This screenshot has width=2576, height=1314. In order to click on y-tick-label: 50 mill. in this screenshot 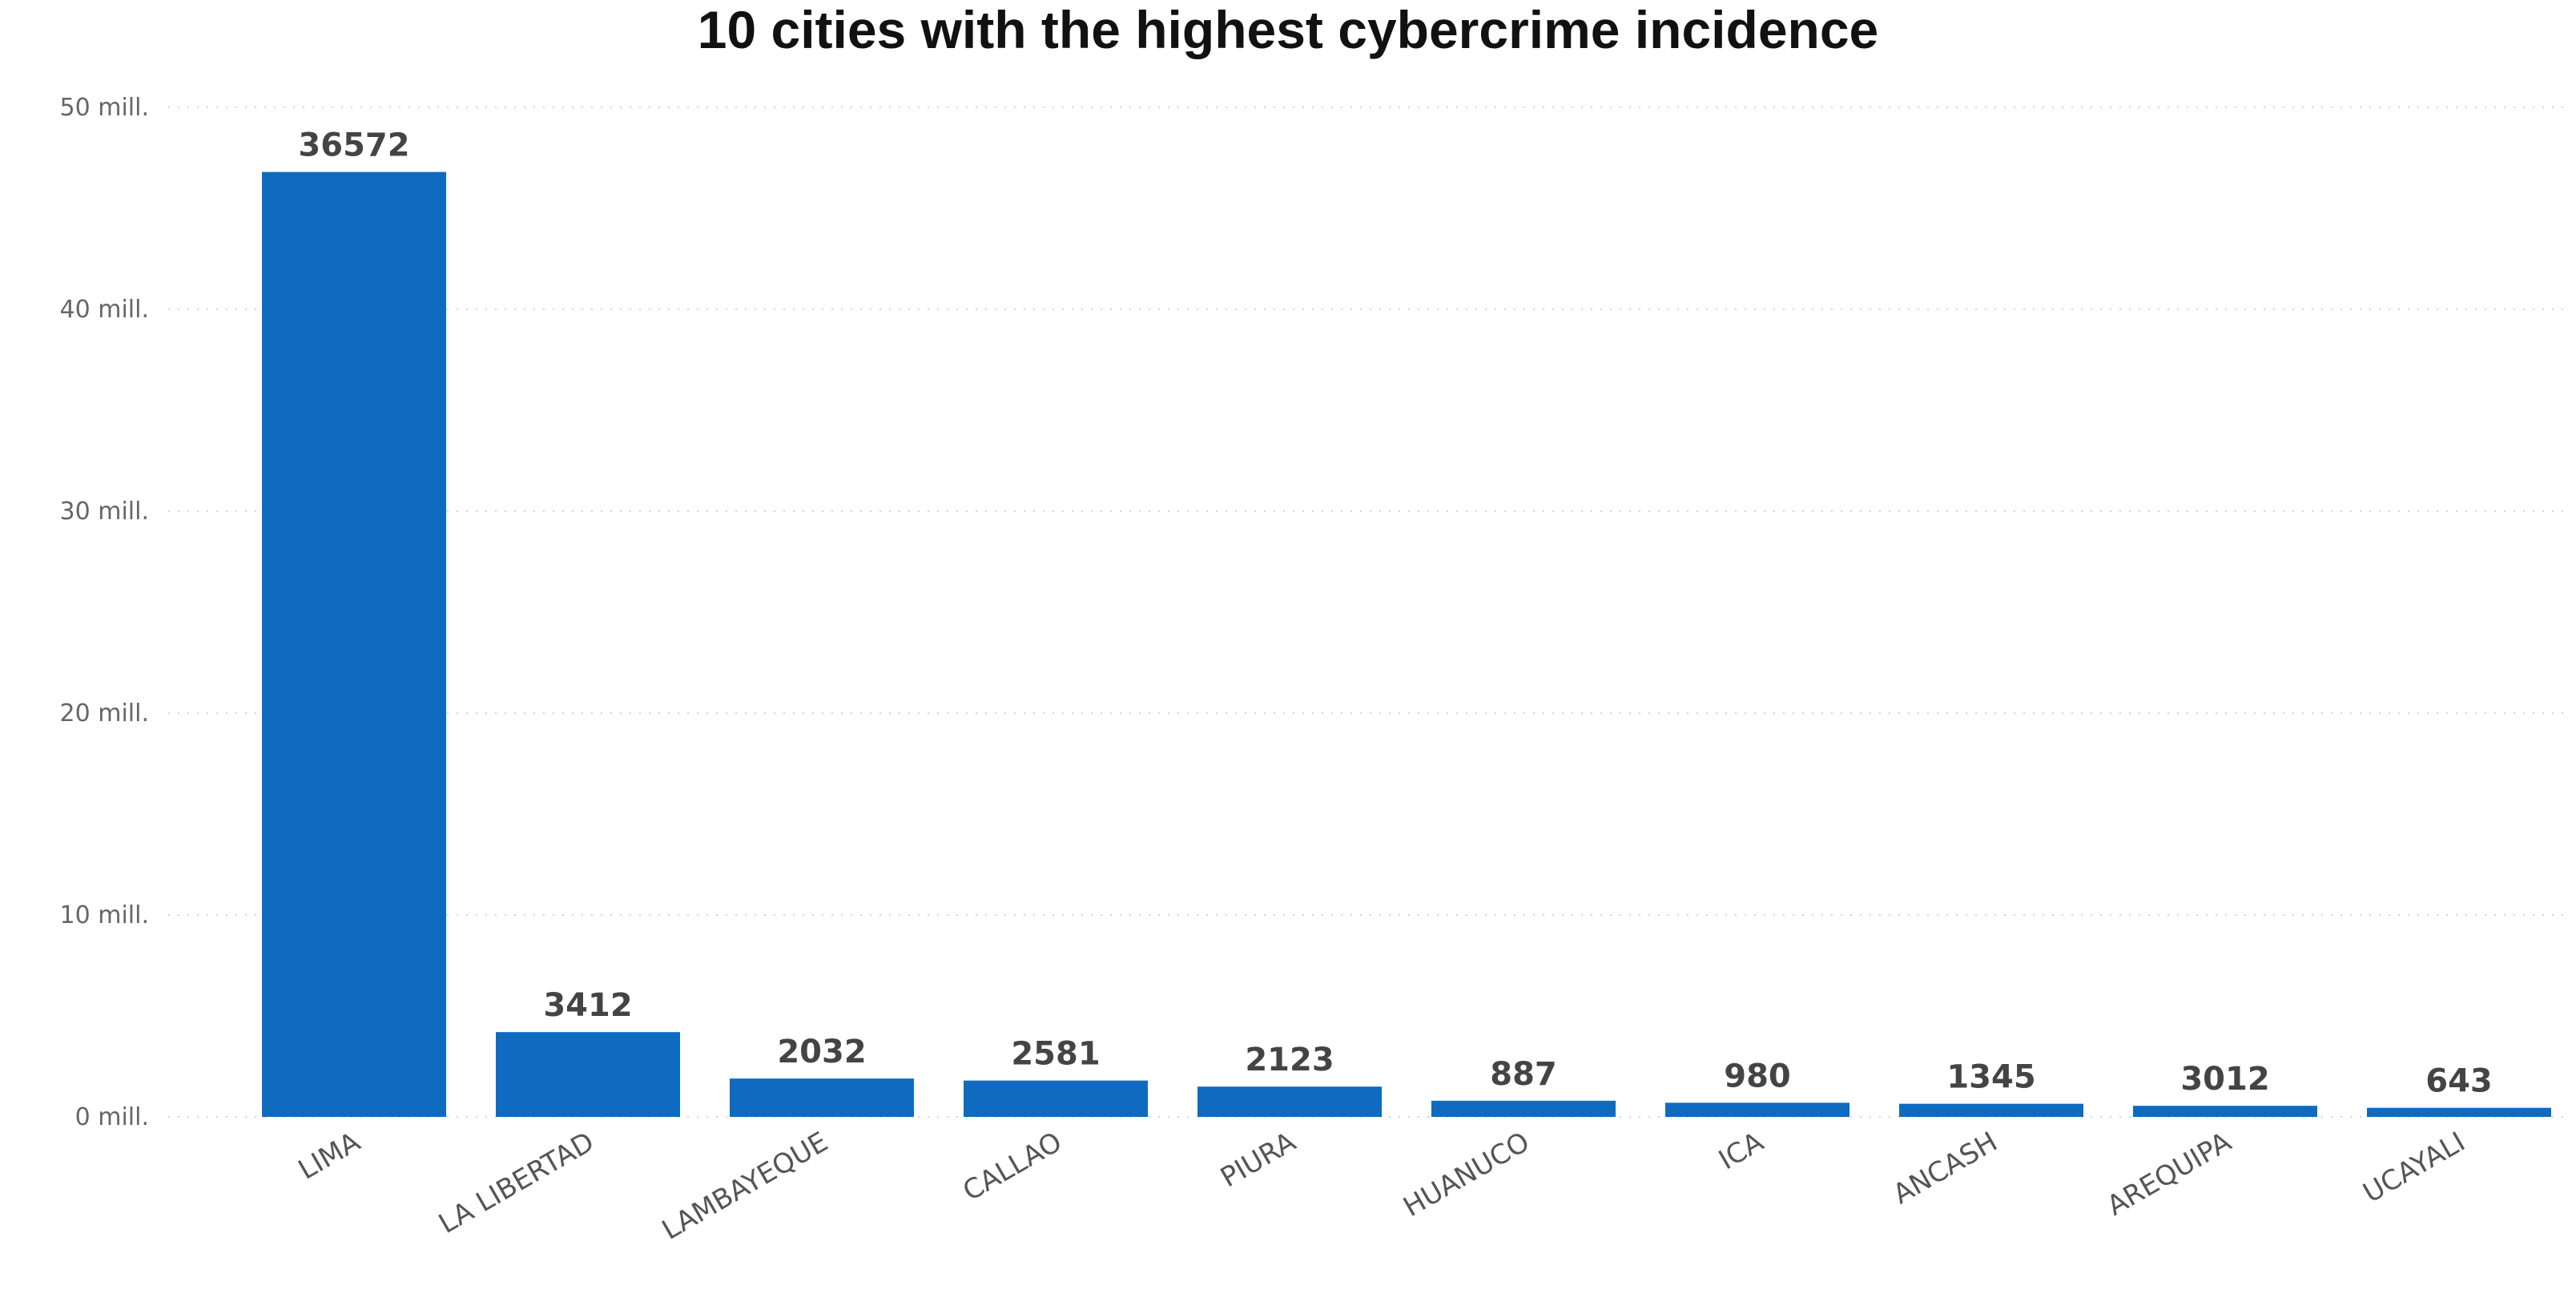, I will do `click(104, 108)`.